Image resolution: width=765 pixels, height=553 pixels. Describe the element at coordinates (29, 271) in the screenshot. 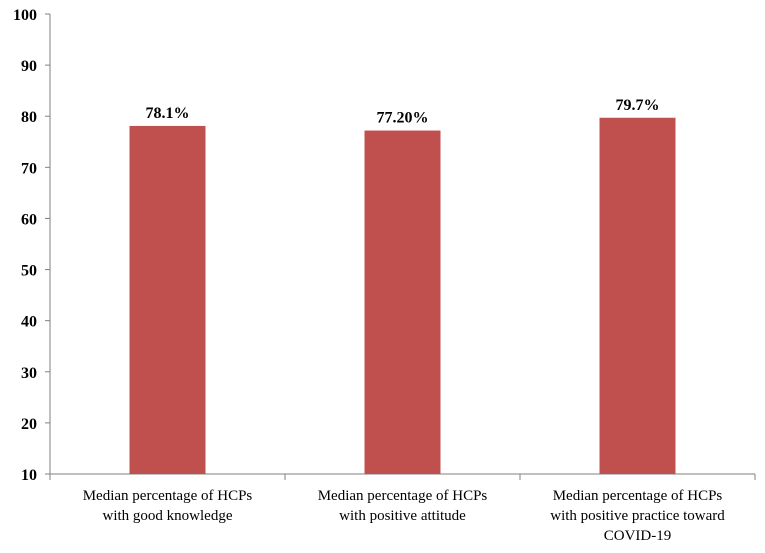

I see `y-tick-label: 50` at that location.